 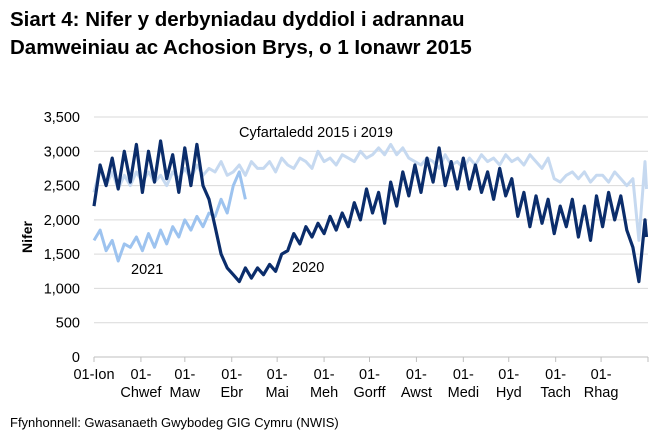 I want to click on y-tick-label: 1,500, so click(x=62, y=255).